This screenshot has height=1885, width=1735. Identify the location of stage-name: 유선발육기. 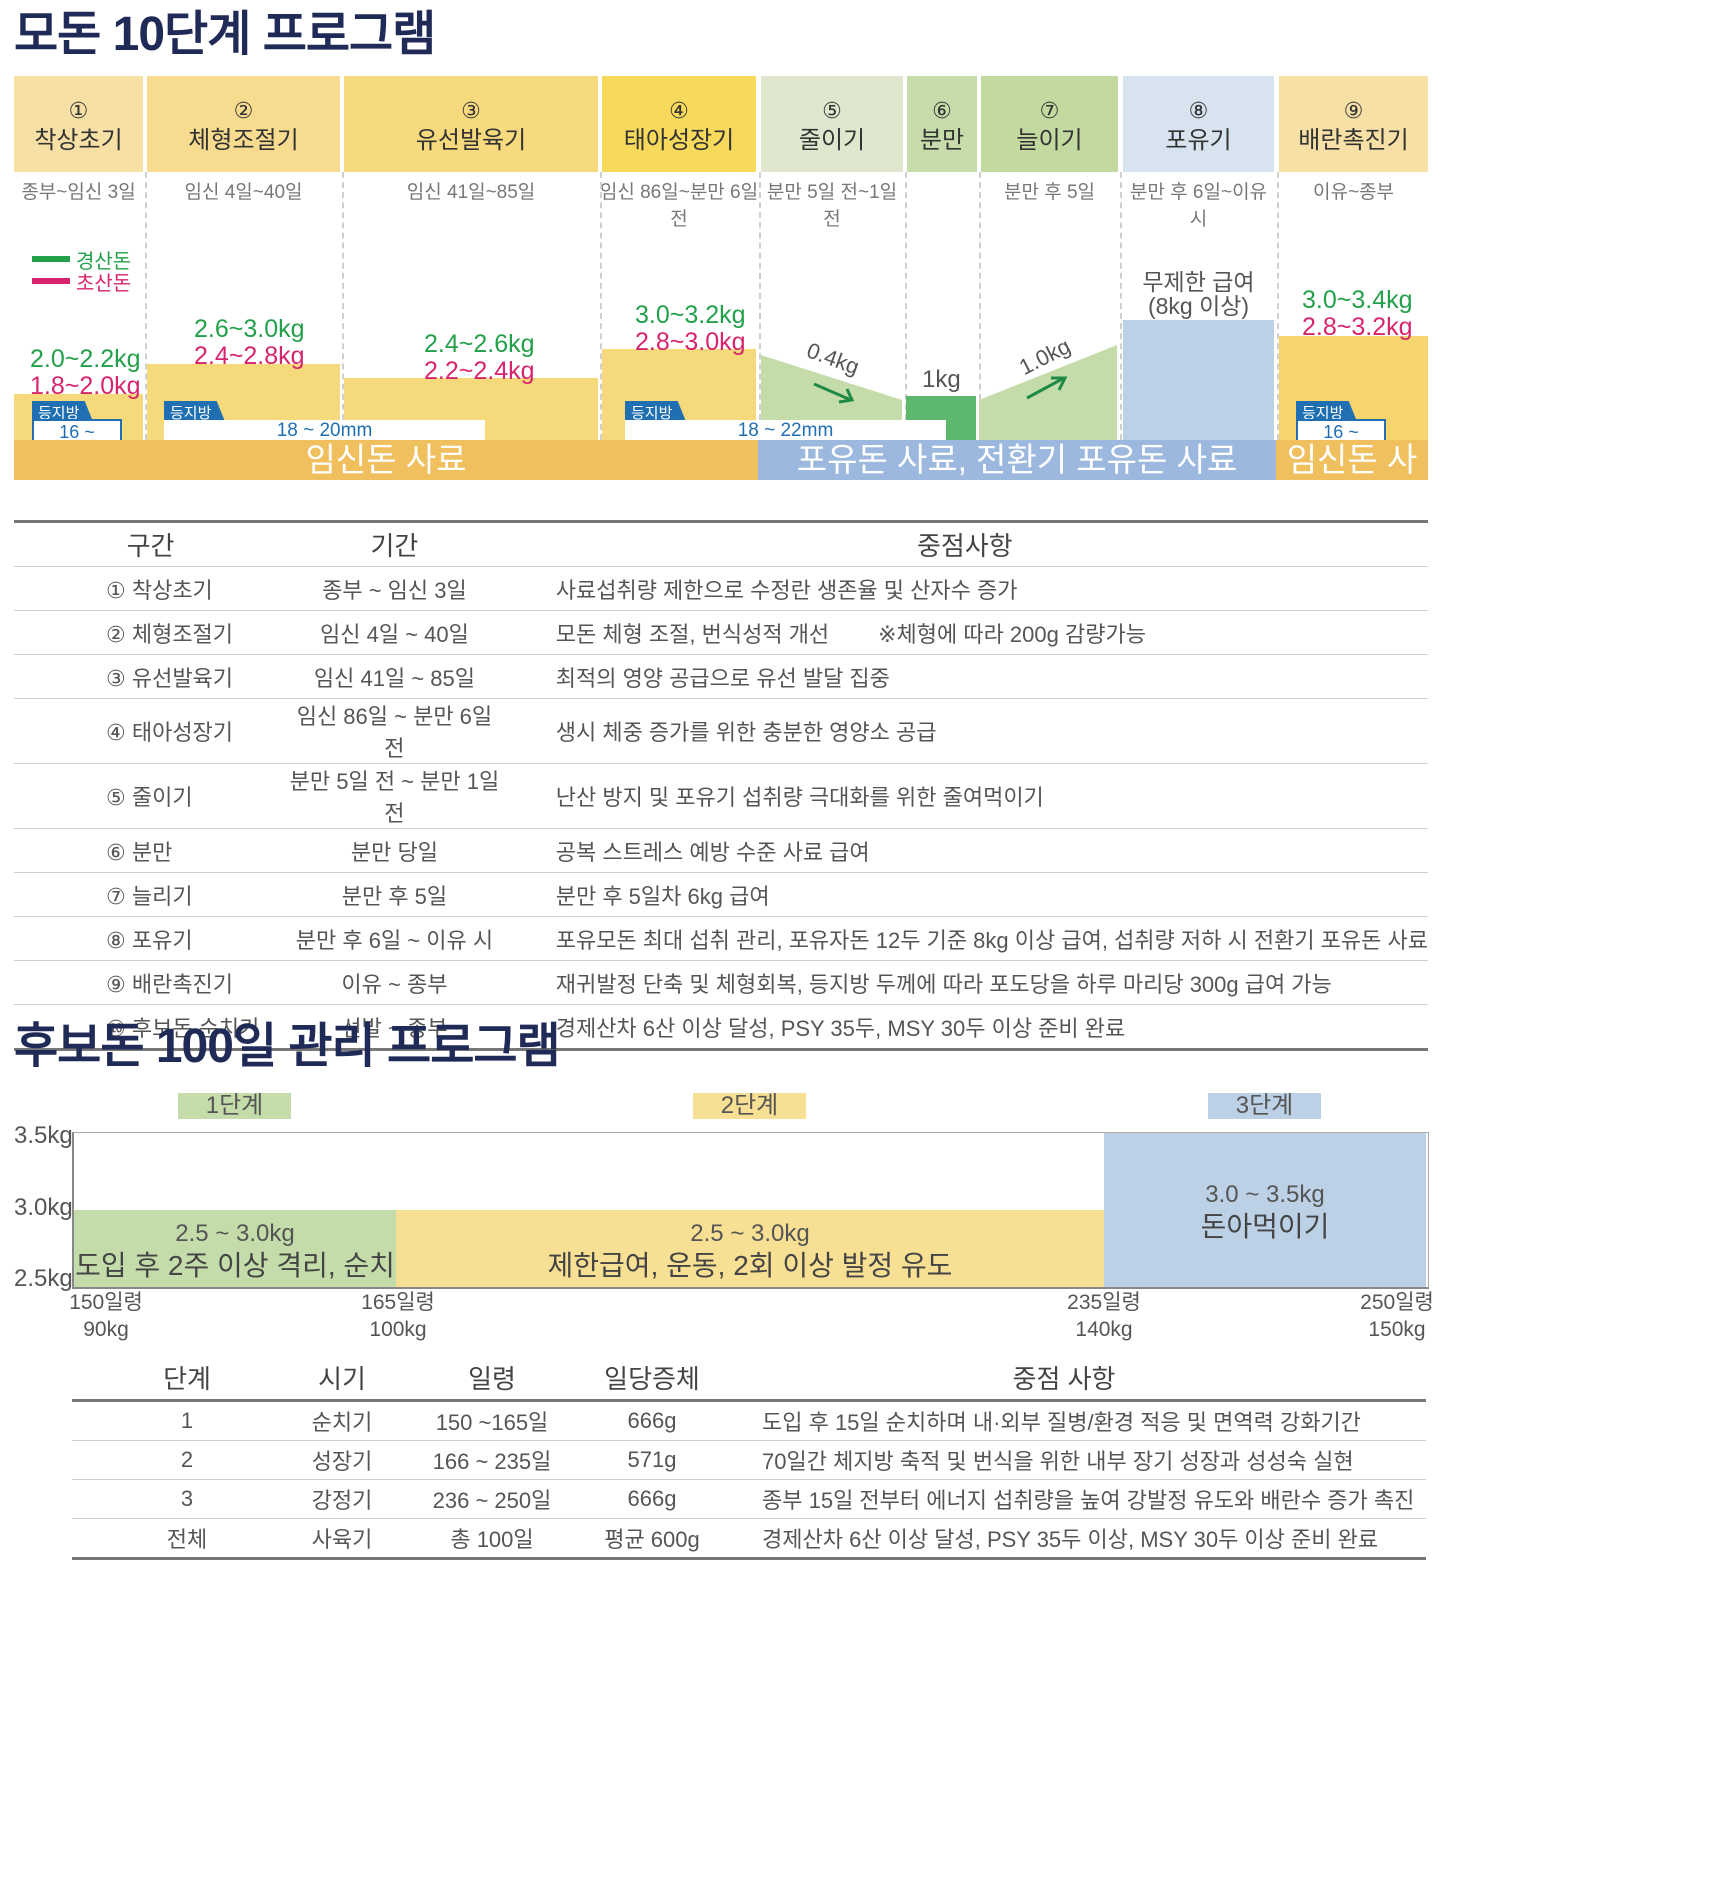
(471, 140).